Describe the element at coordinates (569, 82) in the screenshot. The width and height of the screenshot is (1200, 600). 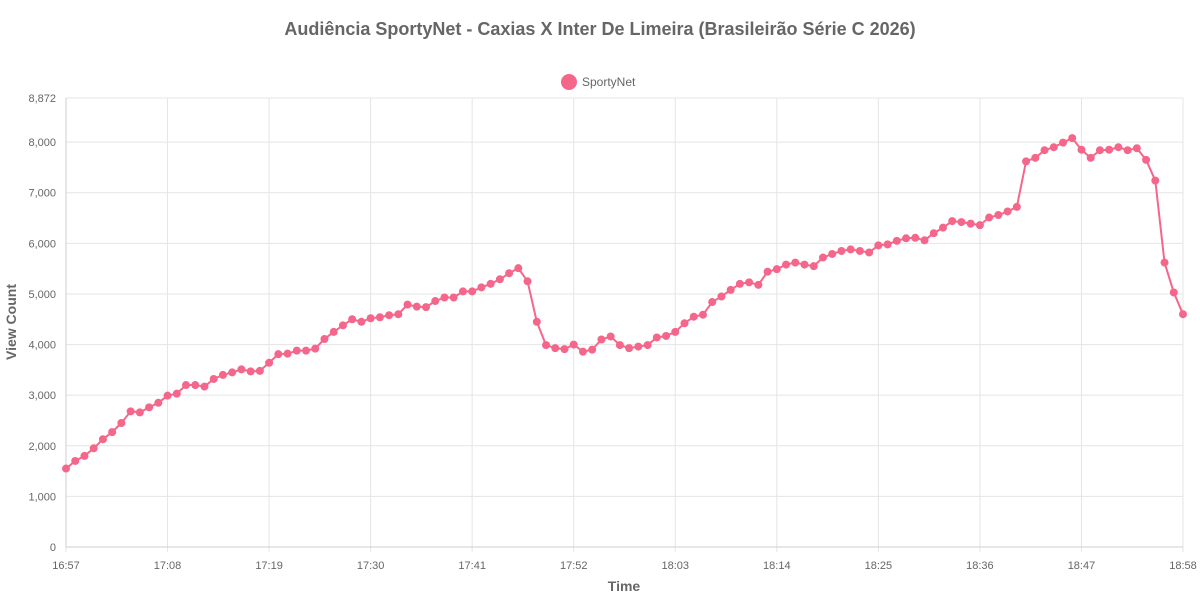
I see `legend-marker-sportynet` at that location.